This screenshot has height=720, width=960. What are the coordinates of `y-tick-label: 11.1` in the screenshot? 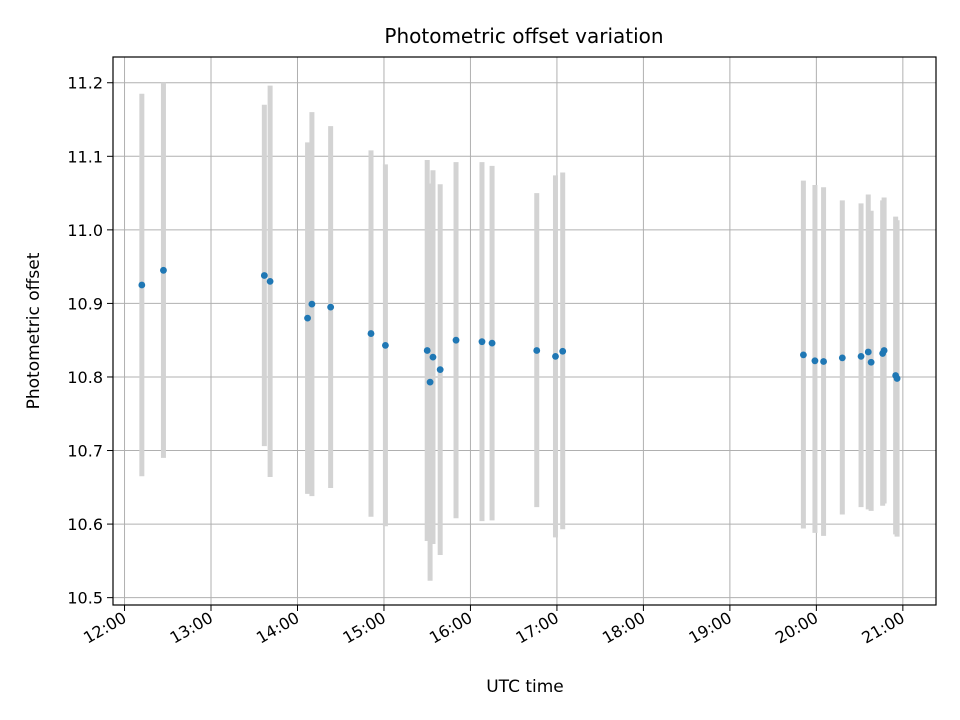 It's located at (85, 156).